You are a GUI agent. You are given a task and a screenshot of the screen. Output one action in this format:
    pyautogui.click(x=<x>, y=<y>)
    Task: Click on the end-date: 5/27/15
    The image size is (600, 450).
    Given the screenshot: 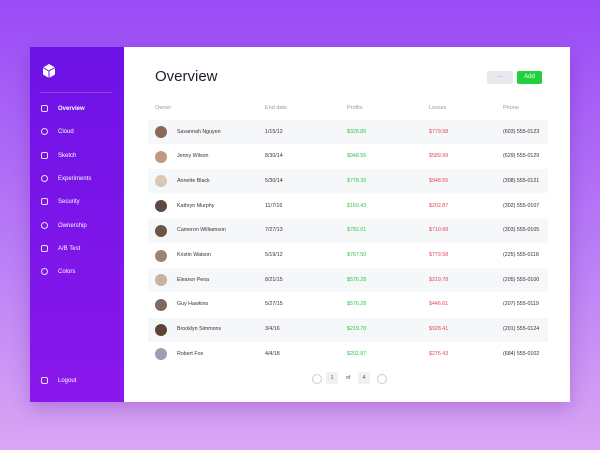 What is the action you would take?
    pyautogui.click(x=274, y=304)
    